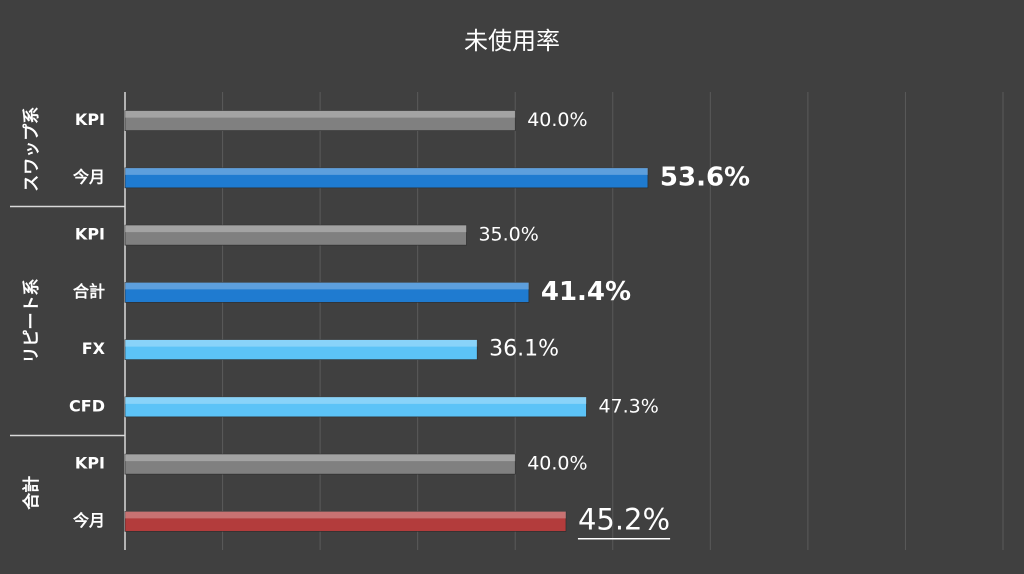 The width and height of the screenshot is (1024, 574). I want to click on value-label: 47.3%, so click(628, 406).